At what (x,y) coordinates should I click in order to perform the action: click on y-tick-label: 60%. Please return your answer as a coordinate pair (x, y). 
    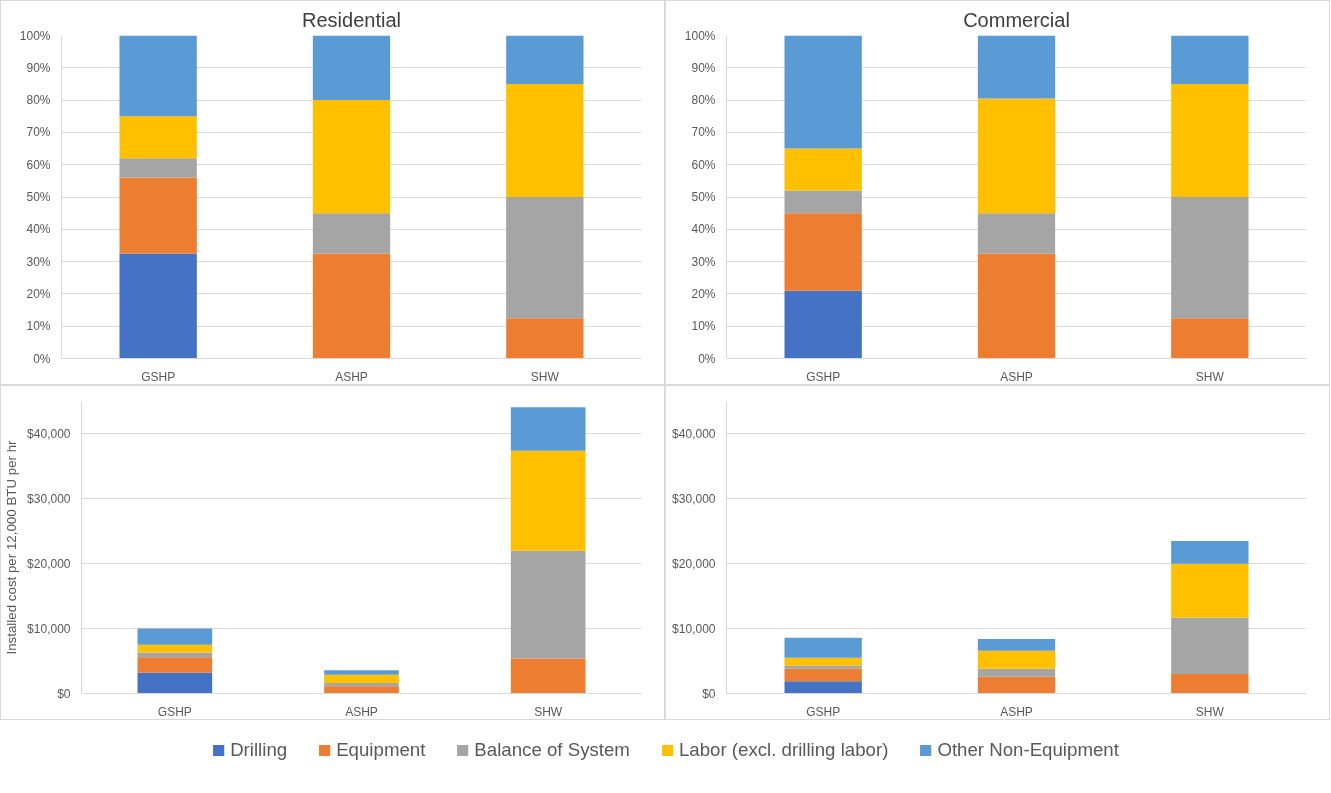
    Looking at the image, I should click on (703, 164).